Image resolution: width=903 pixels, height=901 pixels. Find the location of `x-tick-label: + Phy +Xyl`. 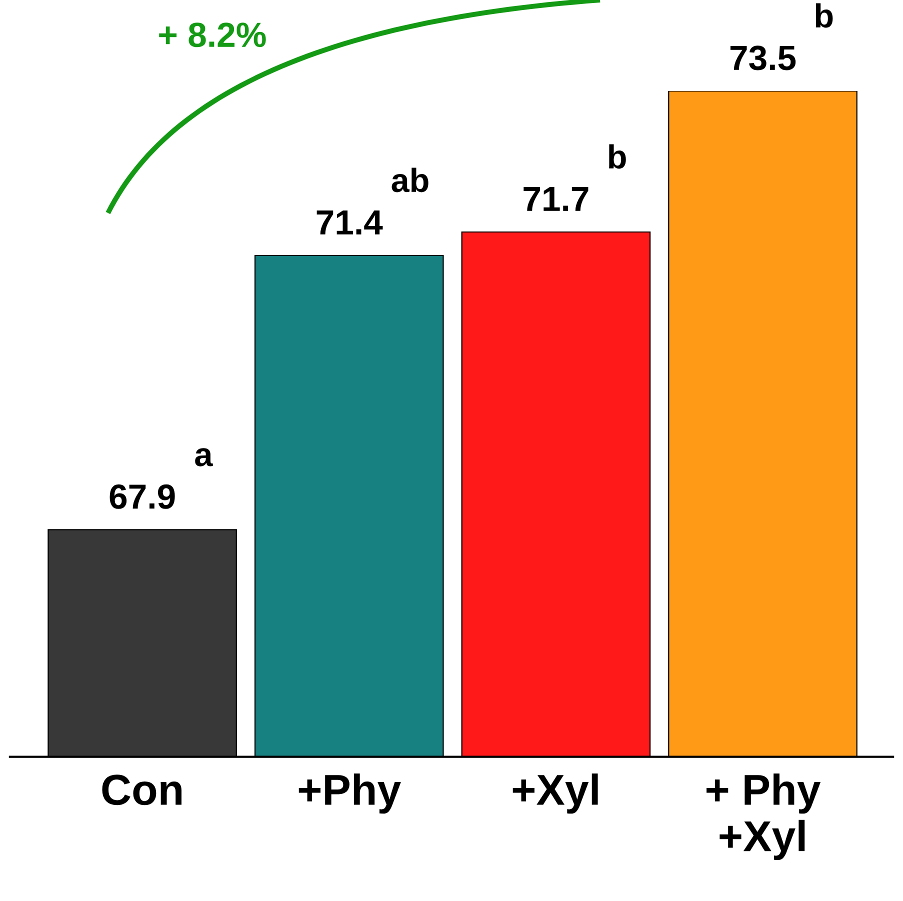

x-tick-label: + Phy +Xyl is located at coordinates (763, 817).